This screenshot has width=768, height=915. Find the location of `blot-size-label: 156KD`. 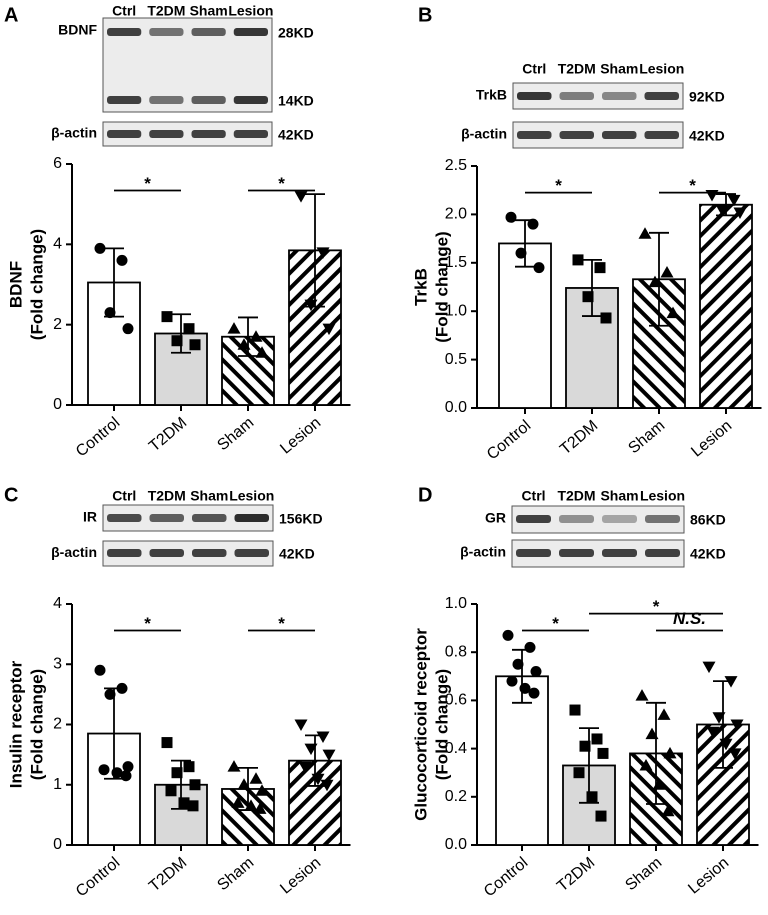

blot-size-label: 156KD is located at coordinates (301, 519).